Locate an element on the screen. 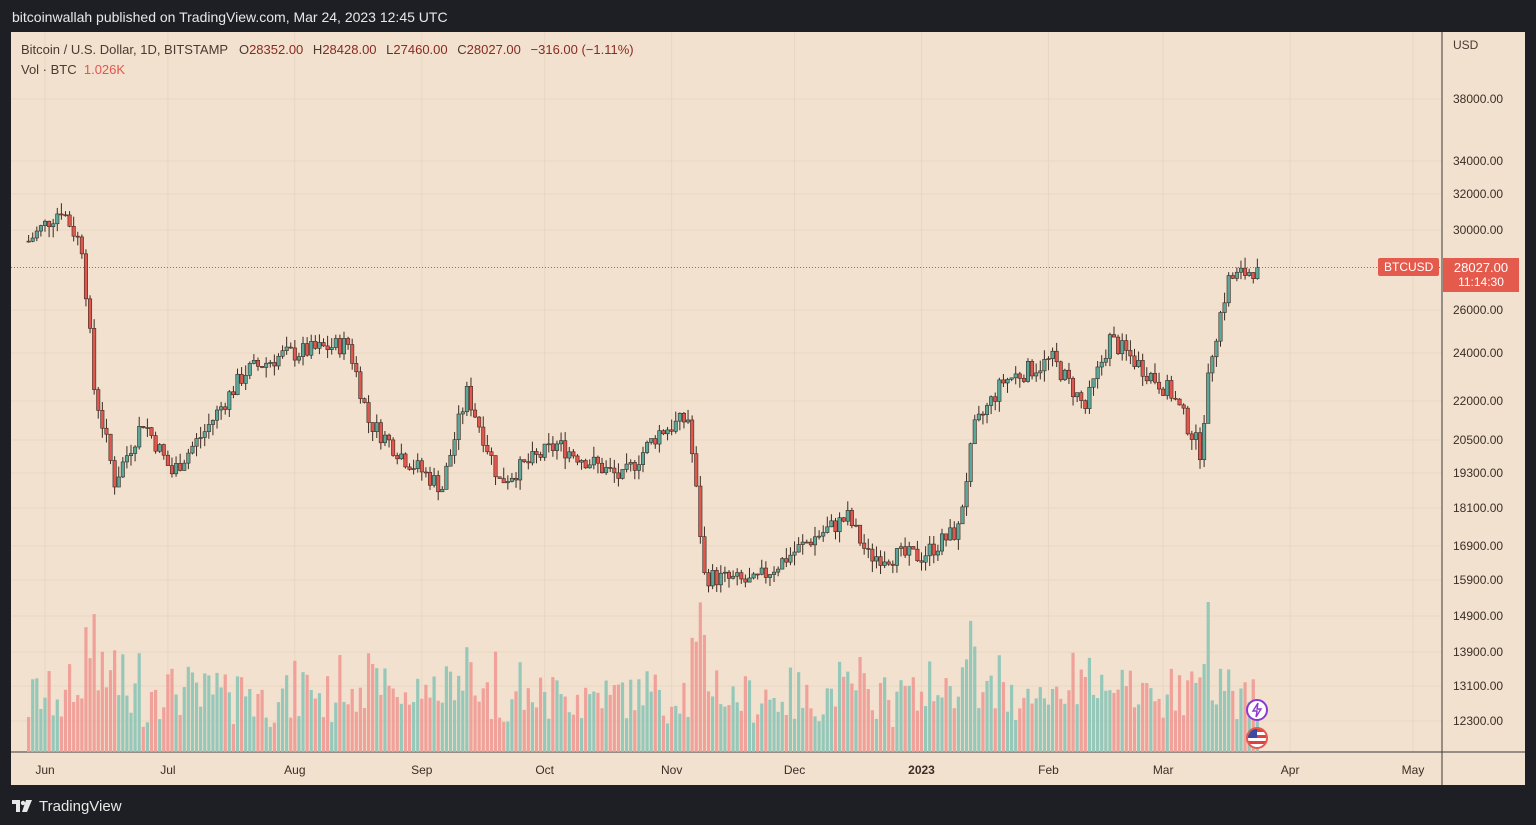 This screenshot has height=825, width=1536. close-label: C is located at coordinates (462, 49).